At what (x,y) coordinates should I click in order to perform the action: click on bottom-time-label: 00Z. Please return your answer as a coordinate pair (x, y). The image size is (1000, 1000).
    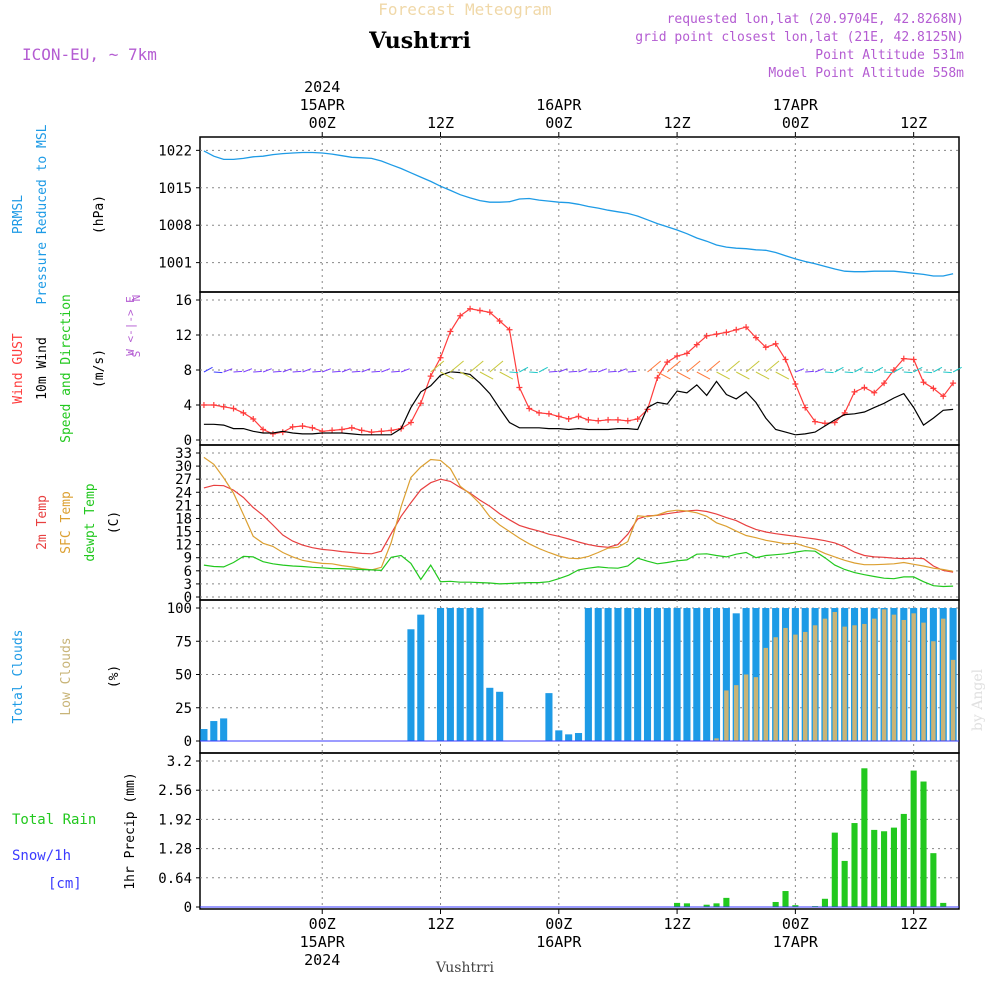
    Looking at the image, I should click on (322, 924).